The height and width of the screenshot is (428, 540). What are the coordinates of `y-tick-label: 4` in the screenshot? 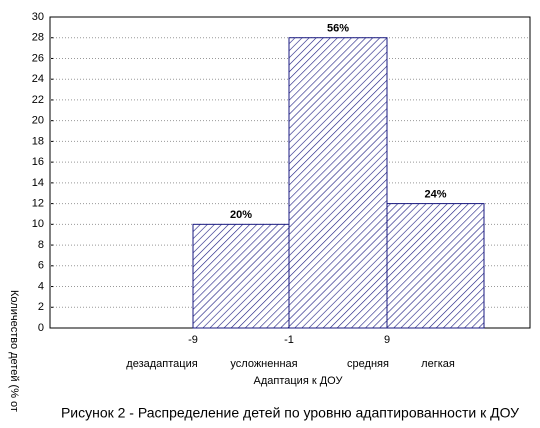 It's located at (41, 286).